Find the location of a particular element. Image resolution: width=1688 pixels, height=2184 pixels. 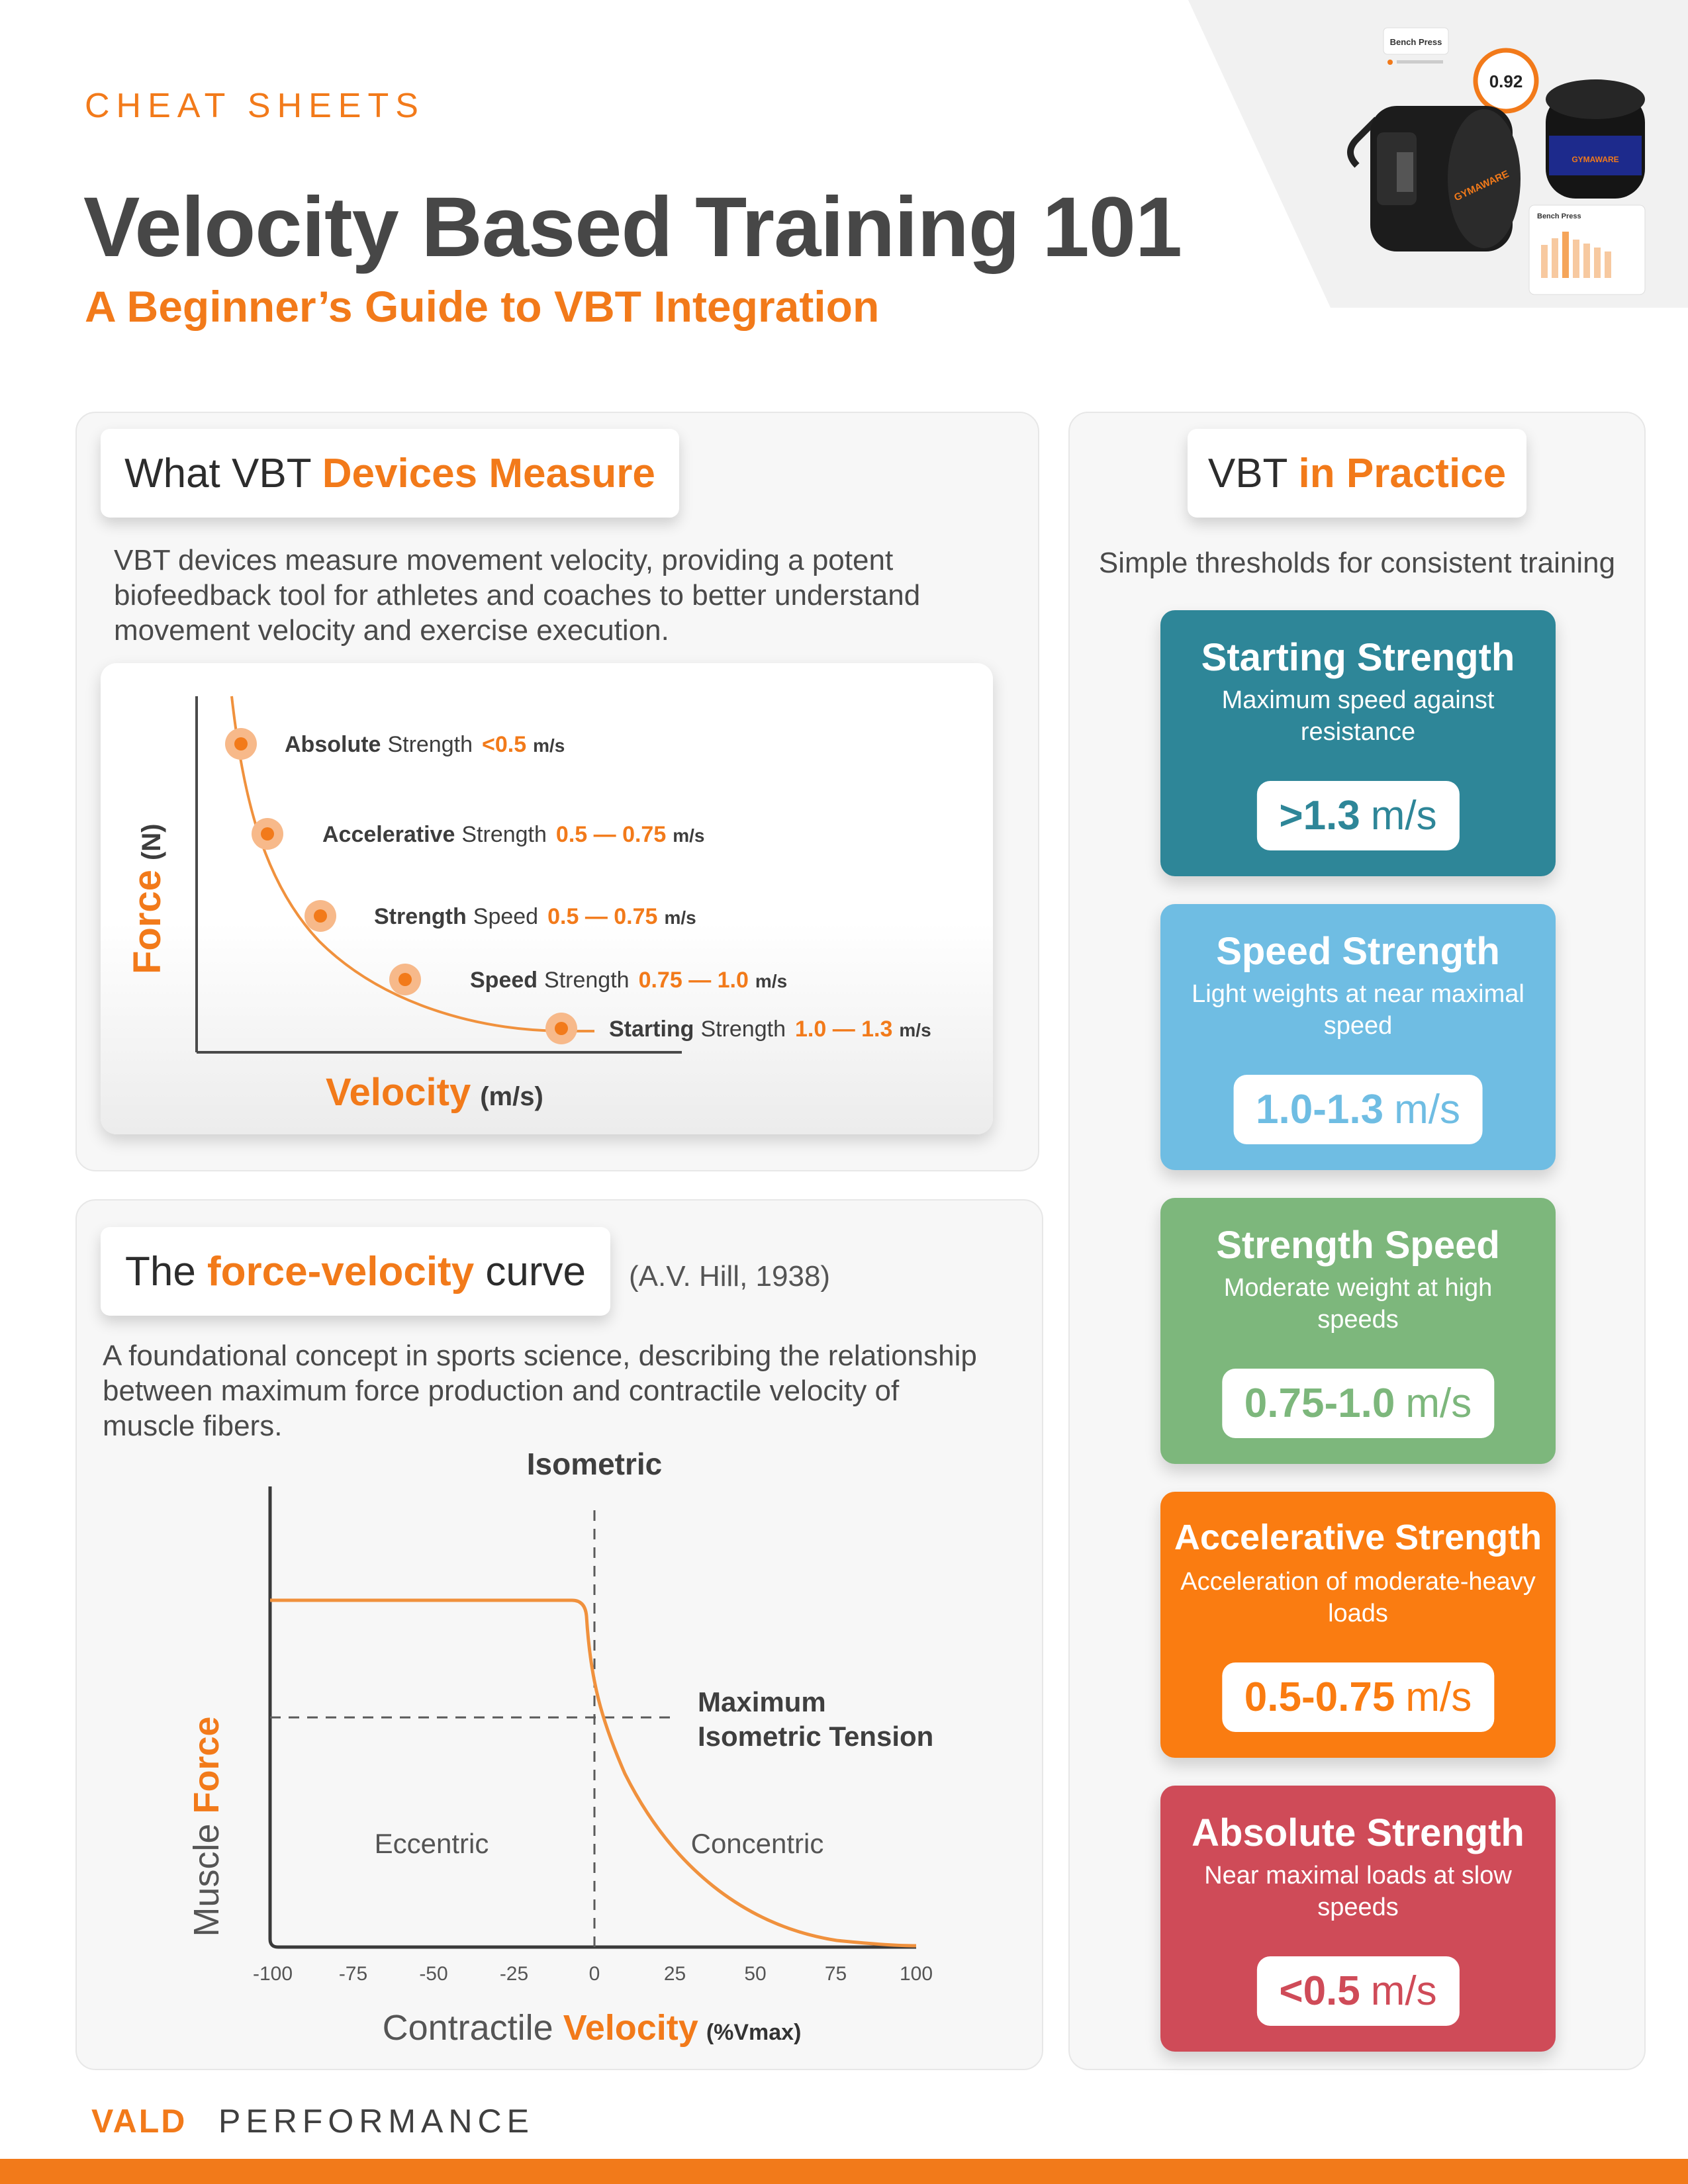

practice-card-title: Speed Strength is located at coordinates (1358, 951).